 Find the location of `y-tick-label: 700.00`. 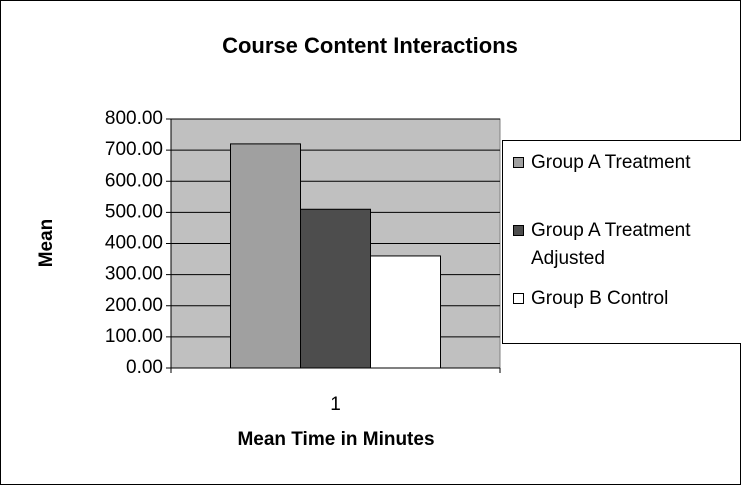

y-tick-label: 700.00 is located at coordinates (134, 149).